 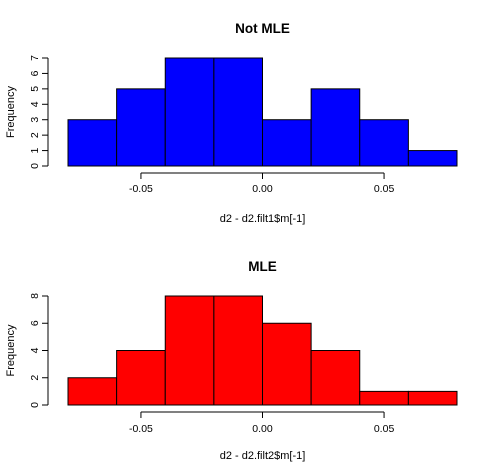 What do you see at coordinates (35, 296) in the screenshot?
I see `y-tick-label: 8` at bounding box center [35, 296].